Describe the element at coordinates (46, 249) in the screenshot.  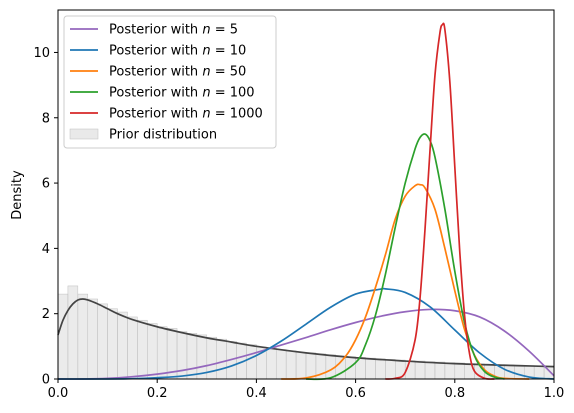
I see `y-tick-label: 4` at that location.